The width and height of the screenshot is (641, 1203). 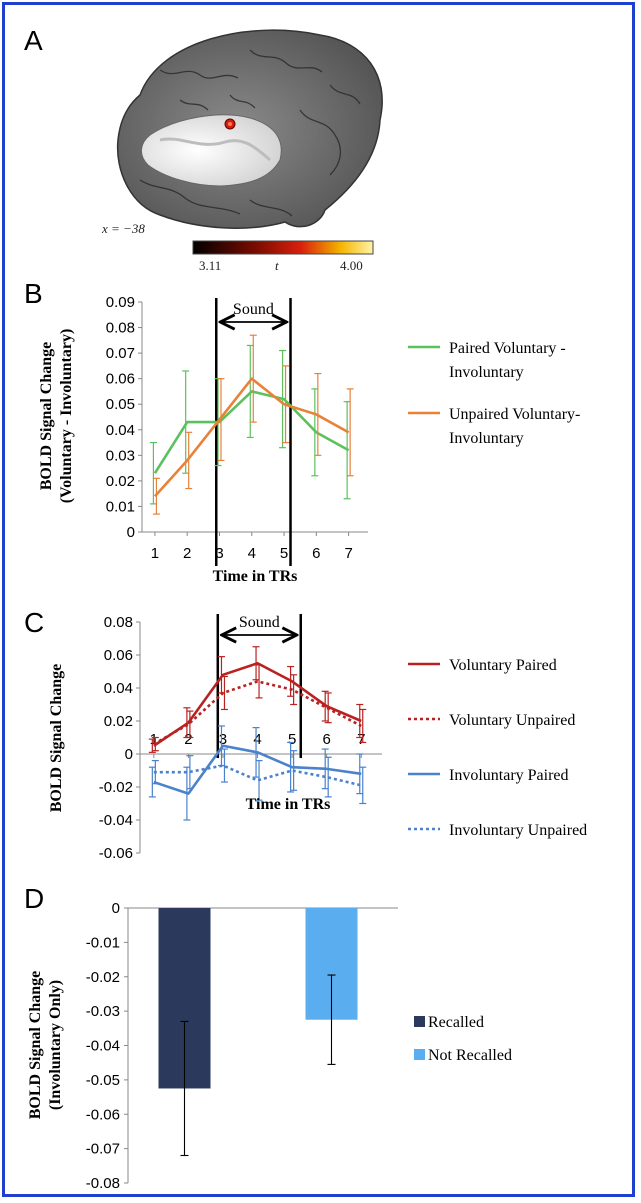 What do you see at coordinates (33, 293) in the screenshot?
I see `panel-letter-b: B` at bounding box center [33, 293].